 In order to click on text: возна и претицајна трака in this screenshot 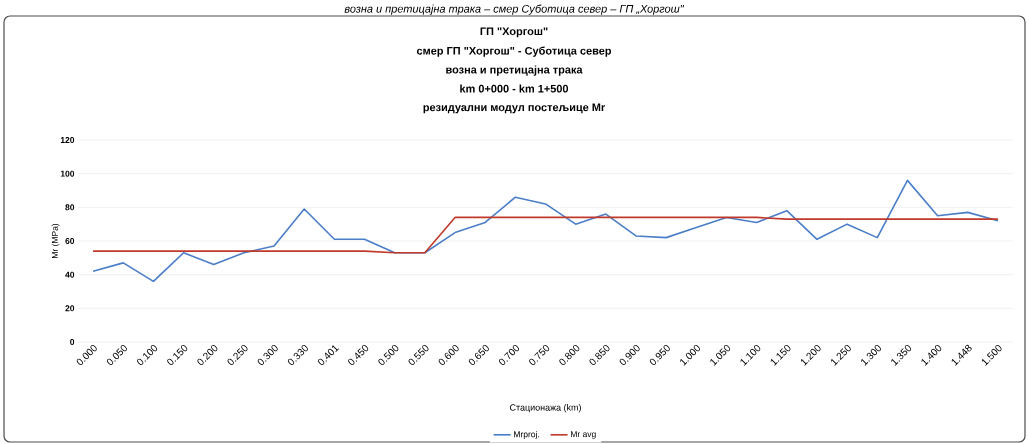, I will do `click(514, 70)`.